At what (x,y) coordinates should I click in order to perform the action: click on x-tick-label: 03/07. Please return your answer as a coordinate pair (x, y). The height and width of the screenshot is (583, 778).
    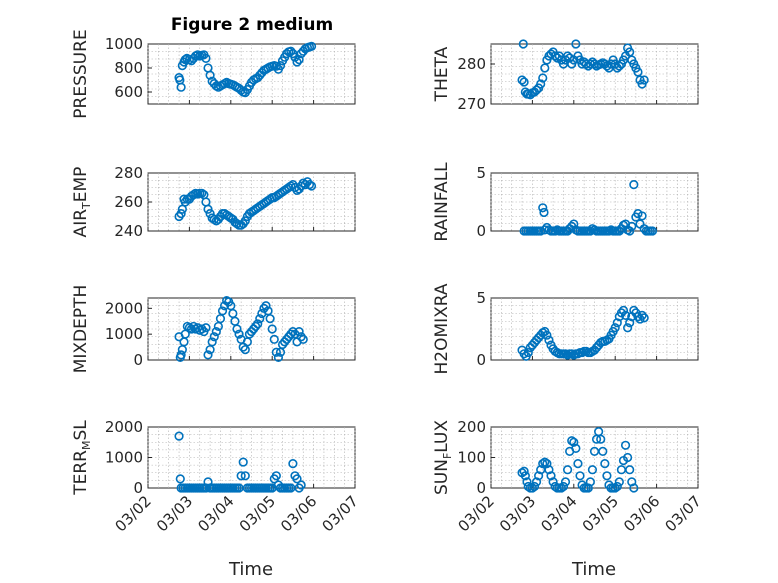
    Looking at the image, I should click on (683, 513).